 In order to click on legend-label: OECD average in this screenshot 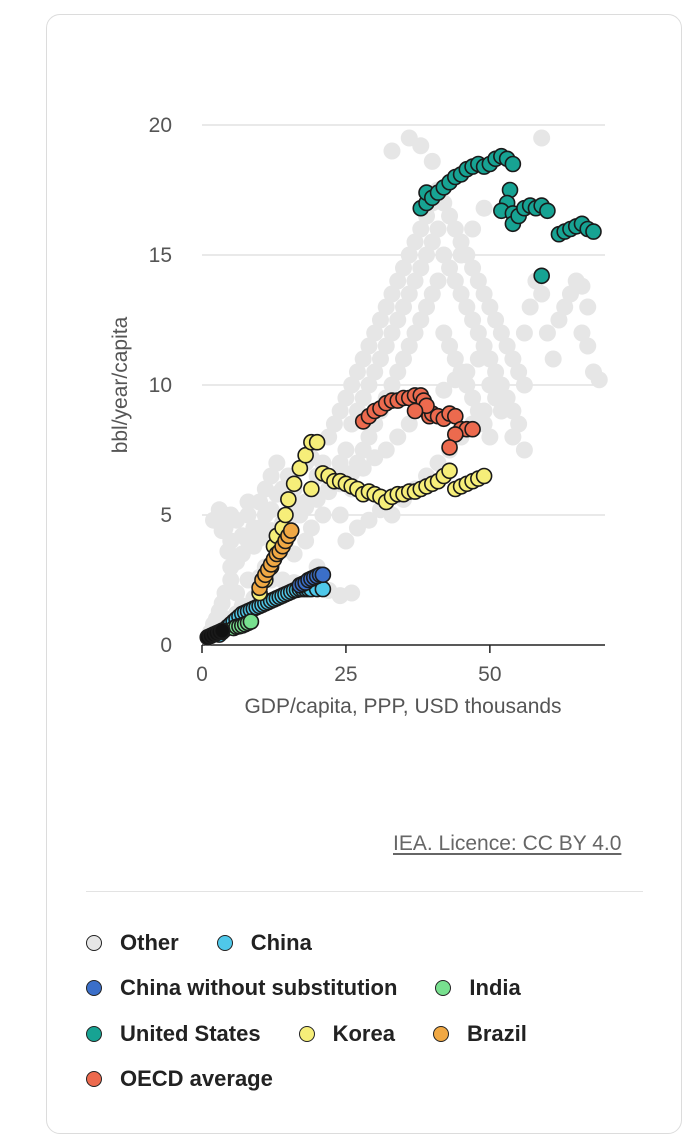, I will do `click(196, 1079)`.